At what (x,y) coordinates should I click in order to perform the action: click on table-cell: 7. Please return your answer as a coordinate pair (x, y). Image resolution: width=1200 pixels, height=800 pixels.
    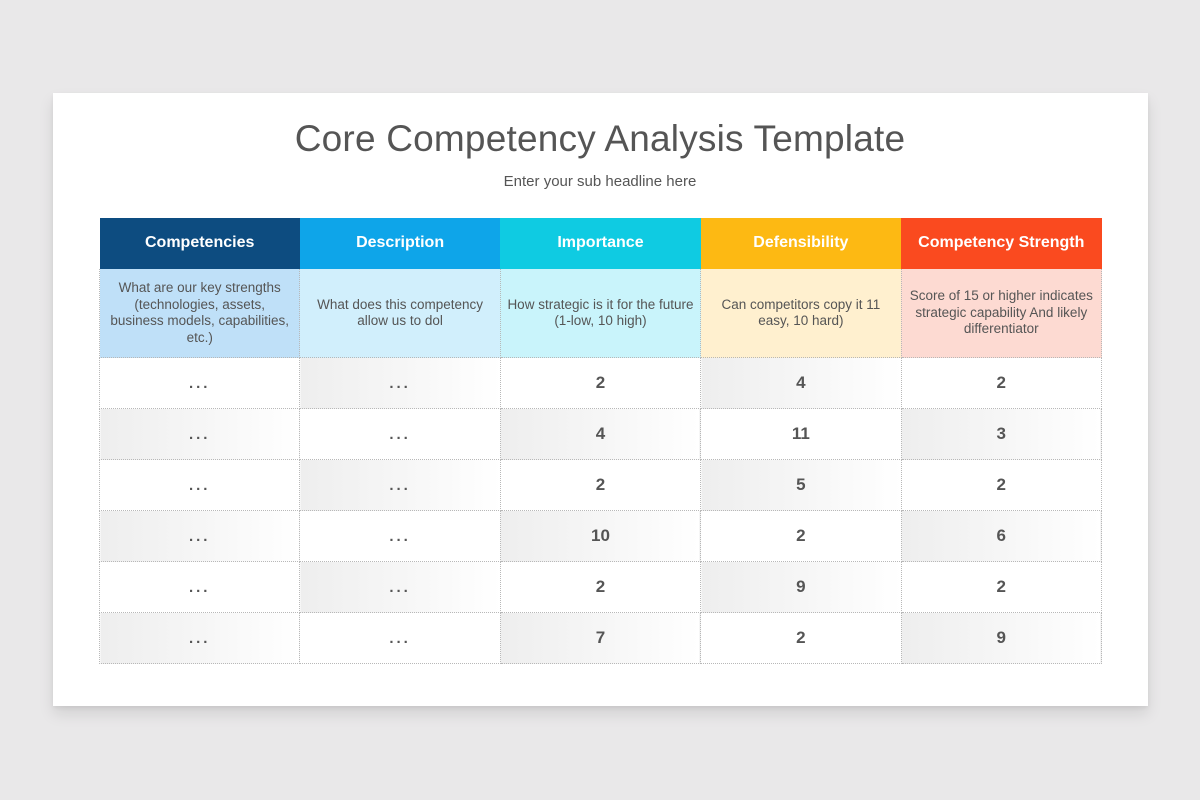
    Looking at the image, I should click on (600, 638).